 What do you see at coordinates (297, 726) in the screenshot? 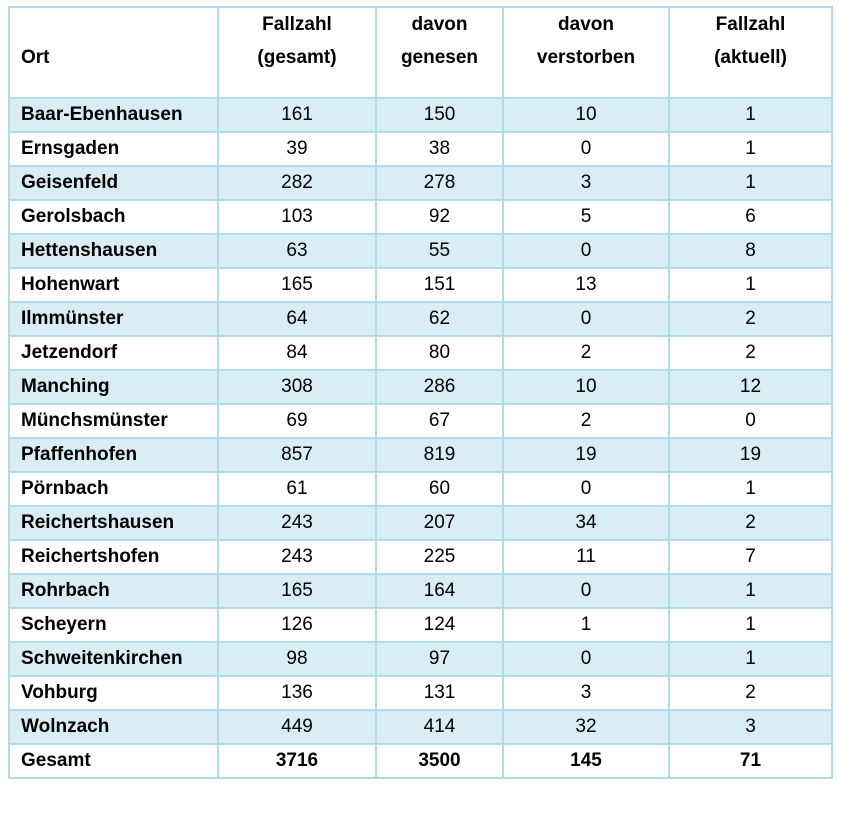
I see `fallzahl-gesamt-cell: 449` at bounding box center [297, 726].